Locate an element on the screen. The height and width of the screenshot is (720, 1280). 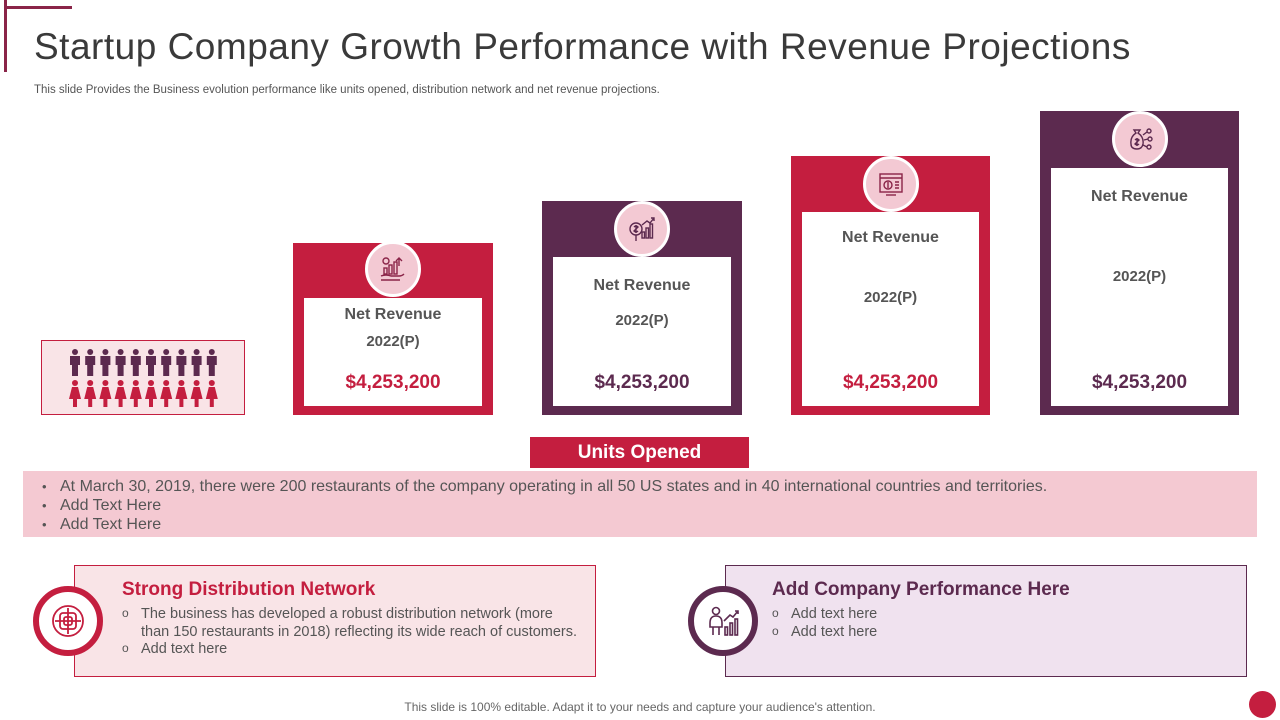
revenue-card-1: Net Revenue 2022(P) $4,253,200 is located at coordinates (393, 328).